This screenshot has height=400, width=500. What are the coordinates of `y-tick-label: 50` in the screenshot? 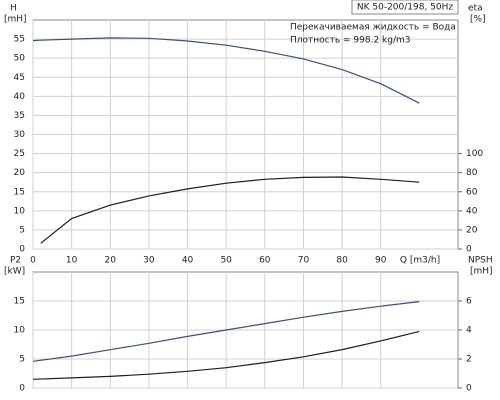 It's located at (20, 59).